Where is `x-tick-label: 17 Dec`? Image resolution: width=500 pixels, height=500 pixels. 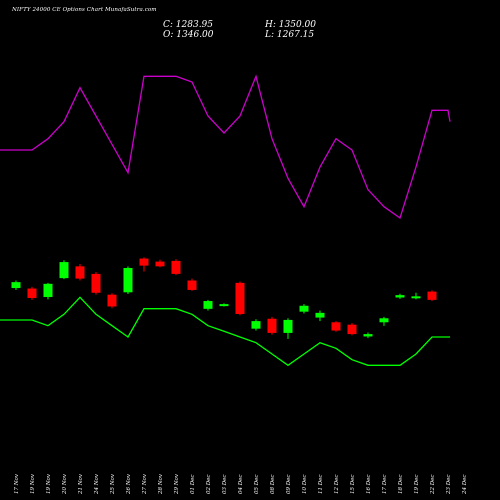
x-tick-label: 17 Dec is located at coordinates (385, 485).